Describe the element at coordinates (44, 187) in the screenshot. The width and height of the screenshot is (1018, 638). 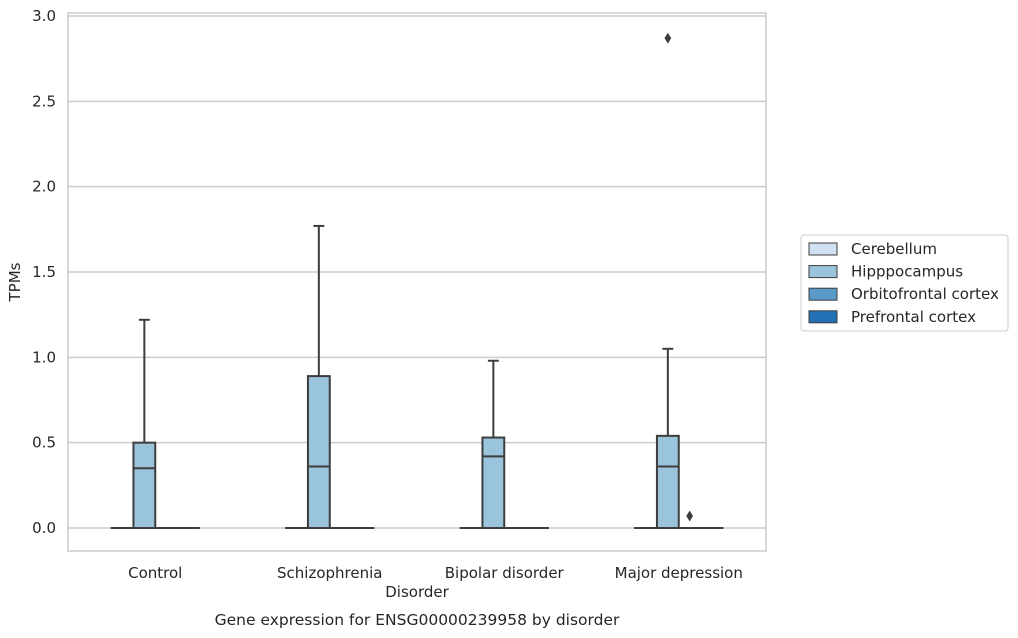
I see `y-tick-label: 2.0` at that location.